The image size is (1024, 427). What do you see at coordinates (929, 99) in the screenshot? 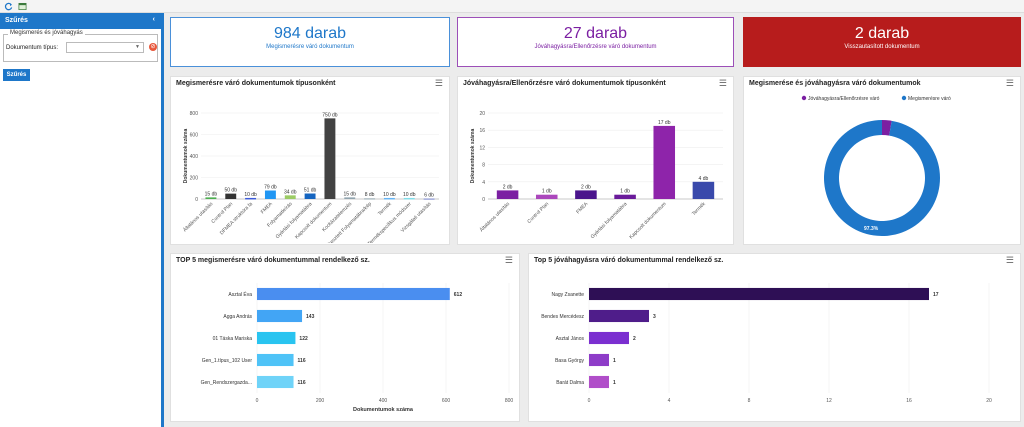
I see `legend-label: Megismerésre váró` at bounding box center [929, 99].